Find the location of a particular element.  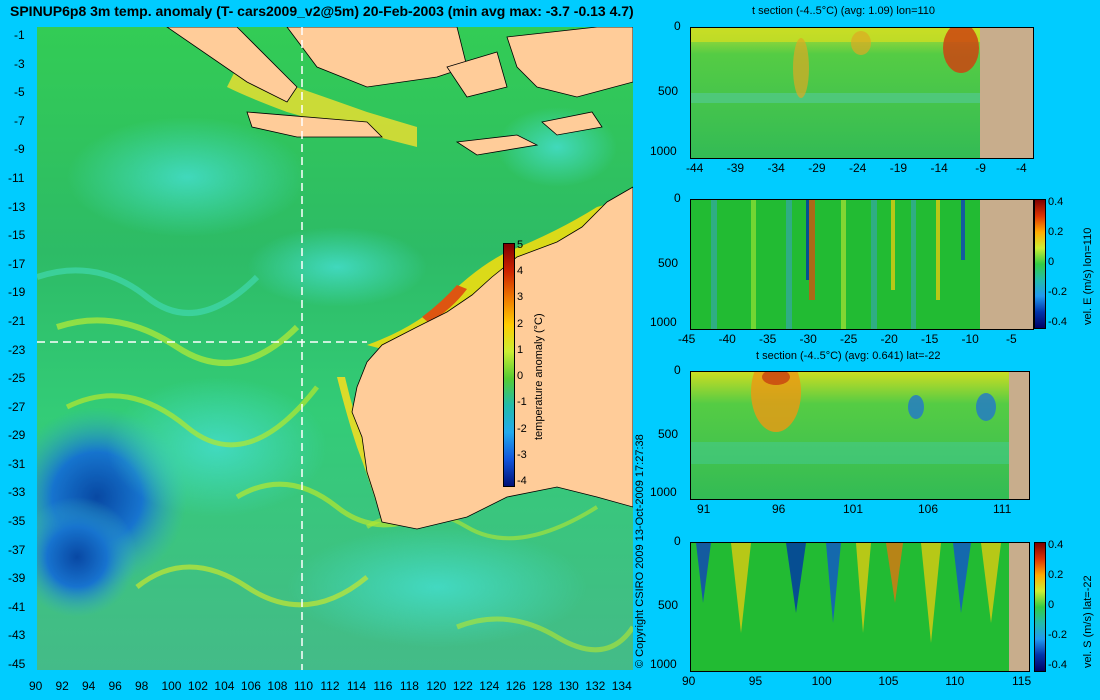

lat-tick-label: -3 is located at coordinates (19, 63).